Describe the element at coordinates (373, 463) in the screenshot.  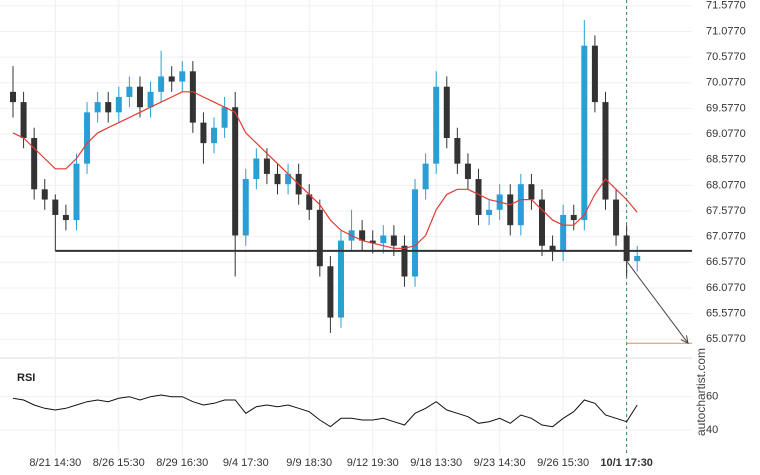
I see `x-tick-label: 9/12 19:30` at that location.